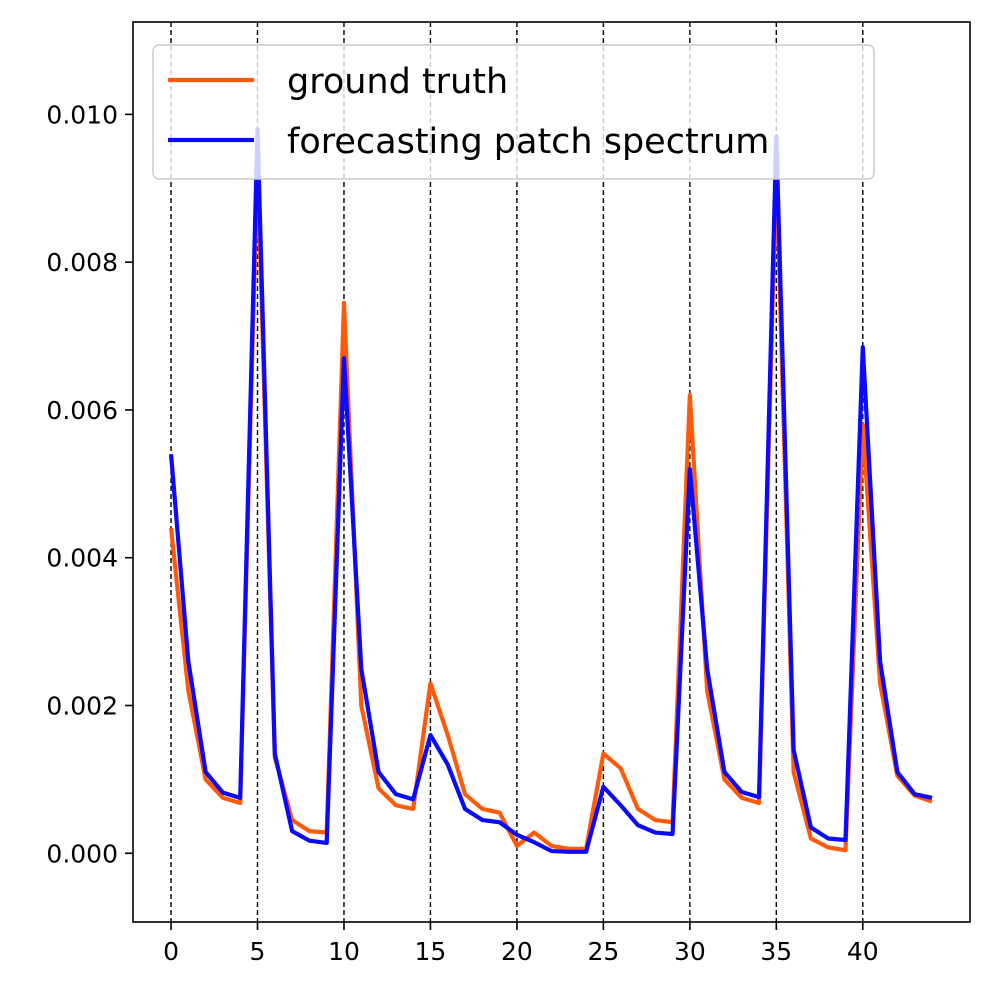  Describe the element at coordinates (603, 951) in the screenshot. I see `x-tick-label-5: 25` at that location.